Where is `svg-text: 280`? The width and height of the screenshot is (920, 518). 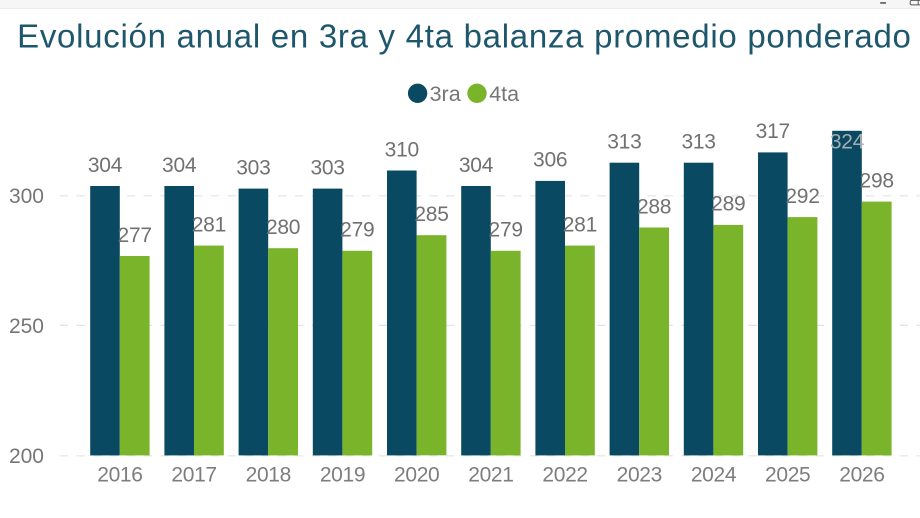 svg-text: 280 is located at coordinates (283, 227).